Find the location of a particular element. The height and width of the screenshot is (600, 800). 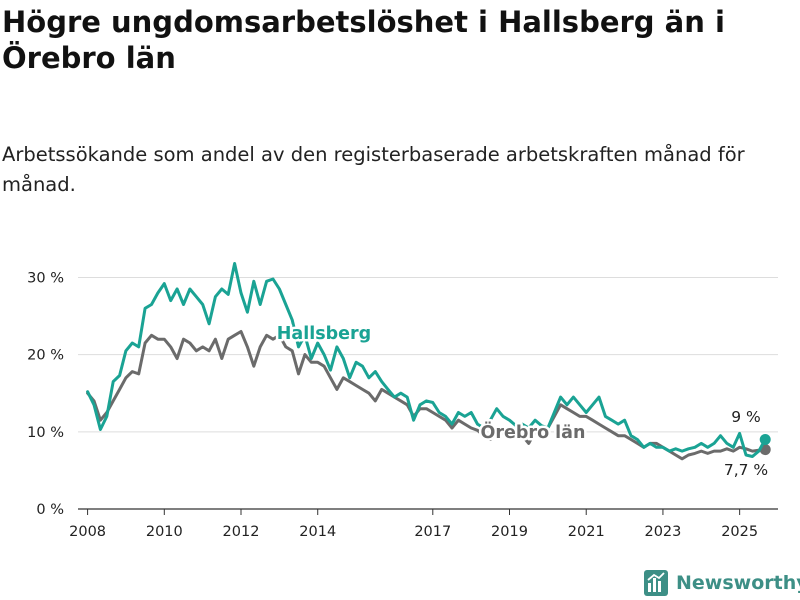

series-name-halo: Hallsberg is located at coordinates (324, 334).